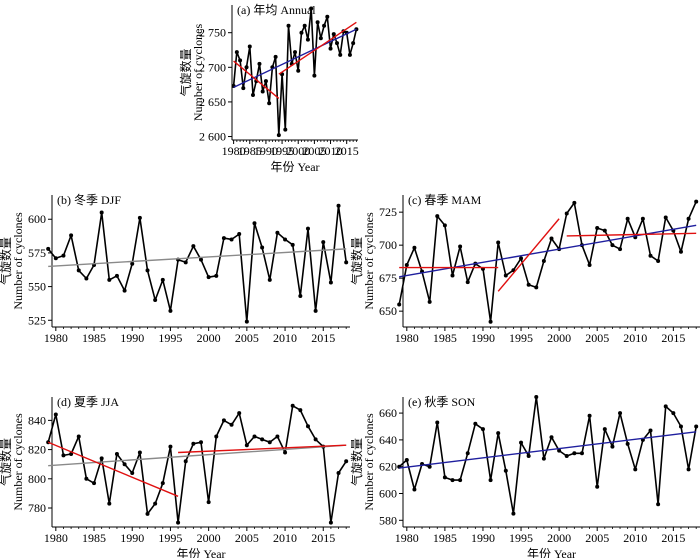 The image size is (700, 558). What do you see at coordinates (37, 320) in the screenshot?
I see `y-tick-label: 525` at bounding box center [37, 320].